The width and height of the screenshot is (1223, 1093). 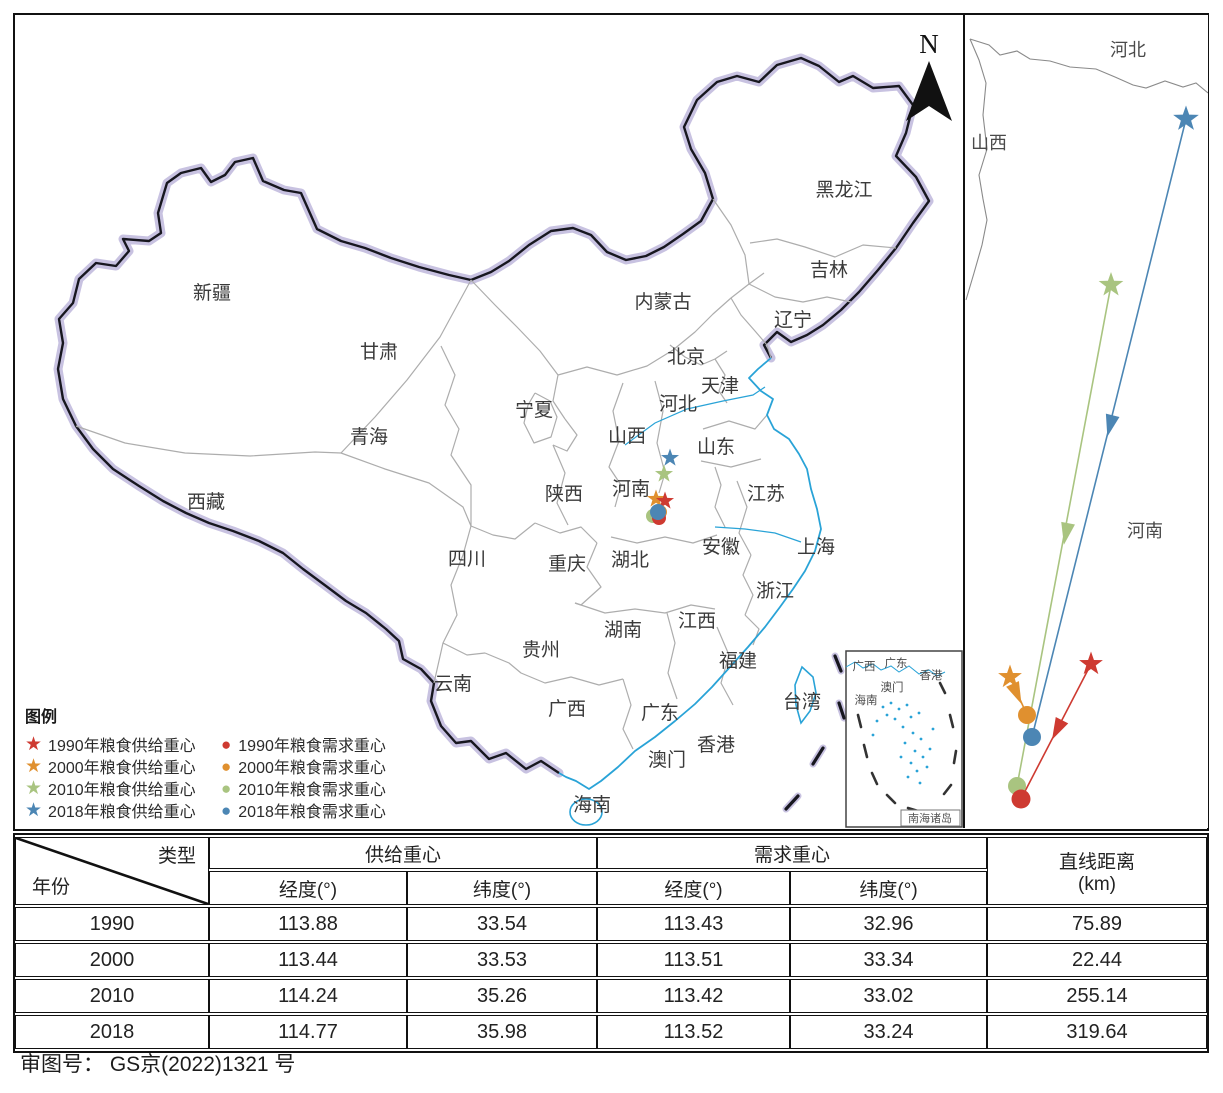 I want to click on coastline, so click(x=690, y=573).